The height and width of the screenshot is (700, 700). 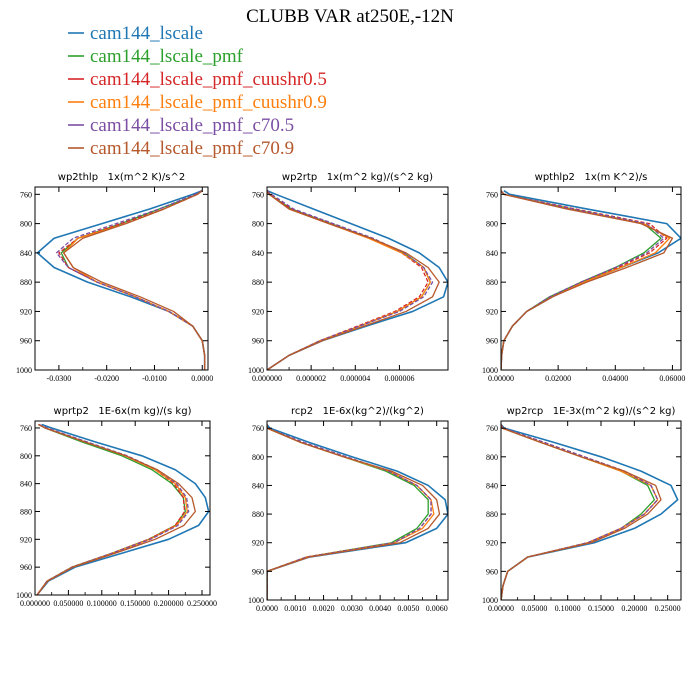 I want to click on legend-entry: cam144_lscale_pmf_c70.5, so click(x=181, y=125).